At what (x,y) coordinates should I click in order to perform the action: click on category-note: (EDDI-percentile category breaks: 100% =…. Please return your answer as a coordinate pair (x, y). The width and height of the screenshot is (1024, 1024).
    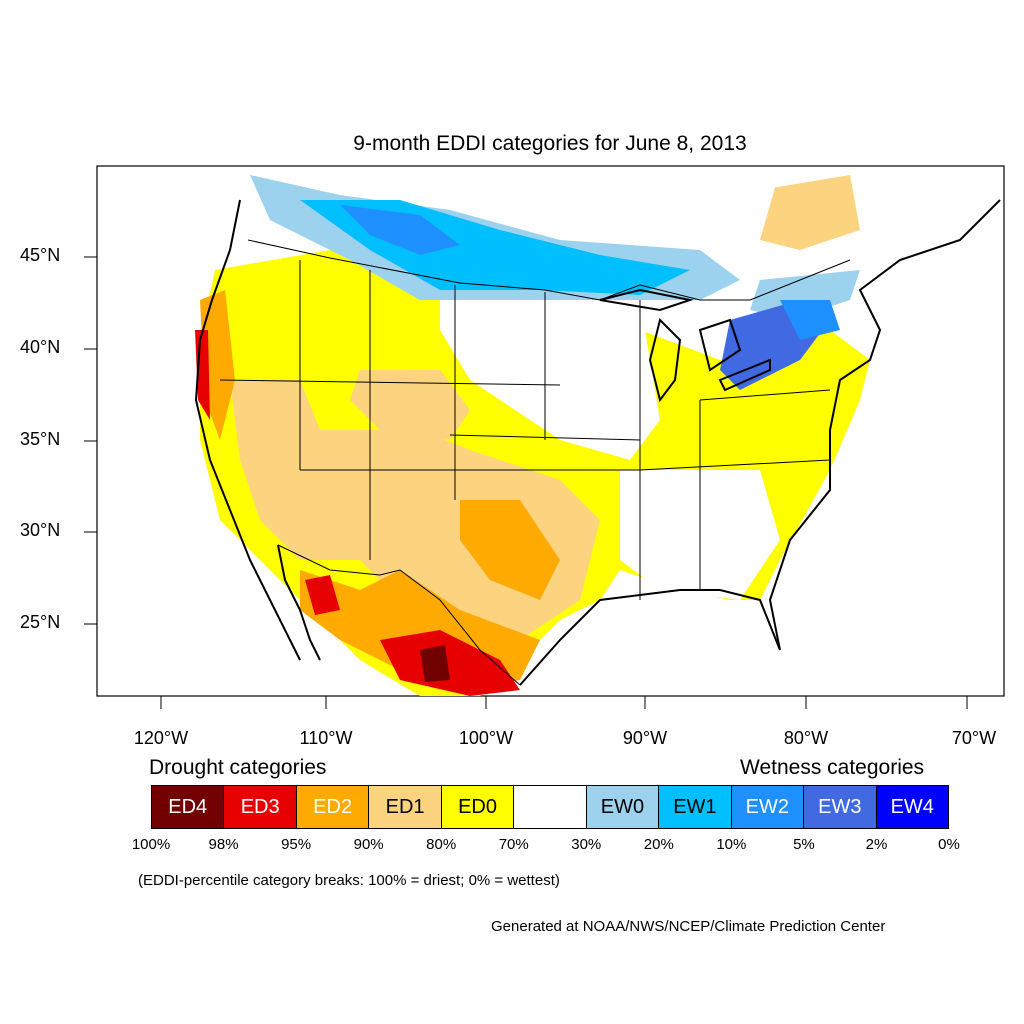
    Looking at the image, I should click on (349, 880).